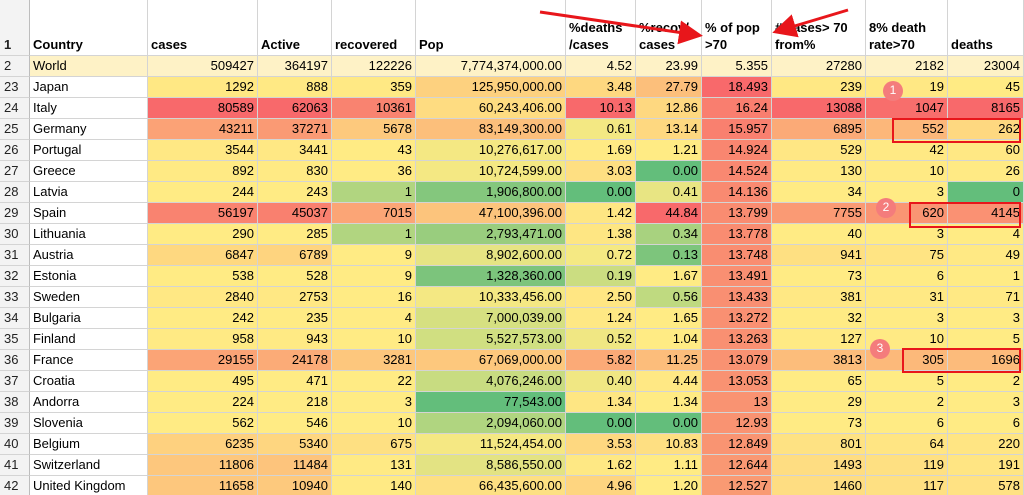 The width and height of the screenshot is (1024, 495). Describe the element at coordinates (15, 339) in the screenshot. I see `row-header: 35` at that location.